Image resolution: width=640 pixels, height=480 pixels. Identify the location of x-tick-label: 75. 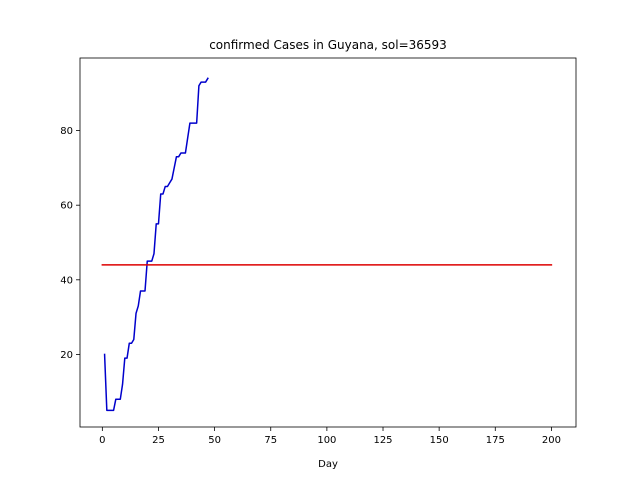
(270, 440).